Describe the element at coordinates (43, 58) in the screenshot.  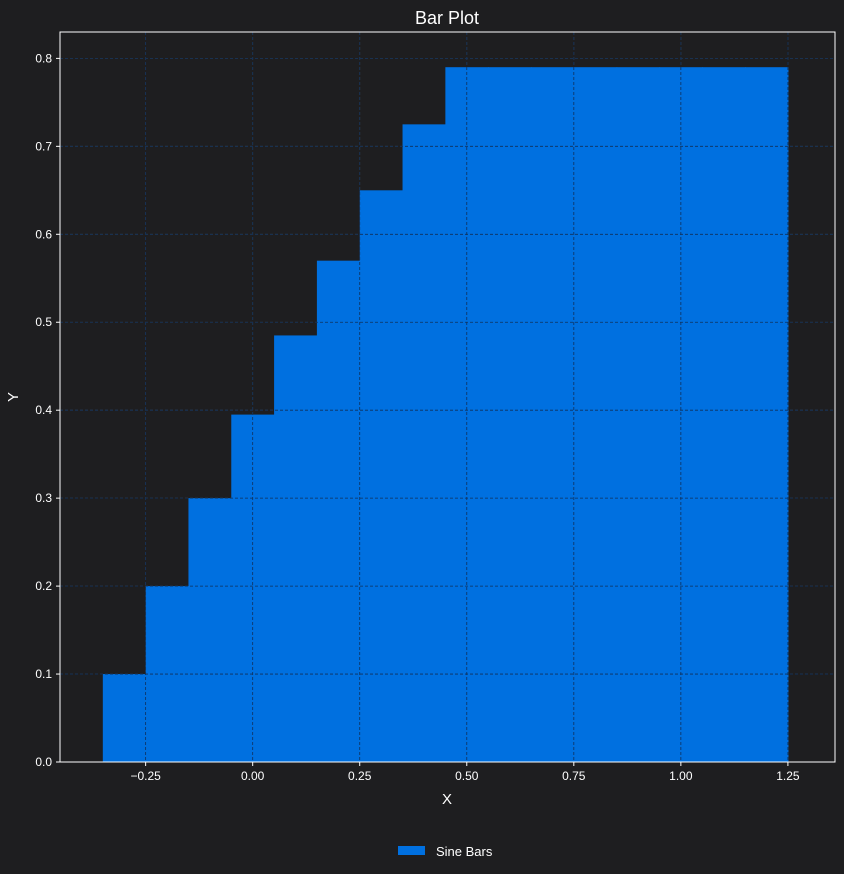
I see `y-tick-label-8: 0.8` at that location.